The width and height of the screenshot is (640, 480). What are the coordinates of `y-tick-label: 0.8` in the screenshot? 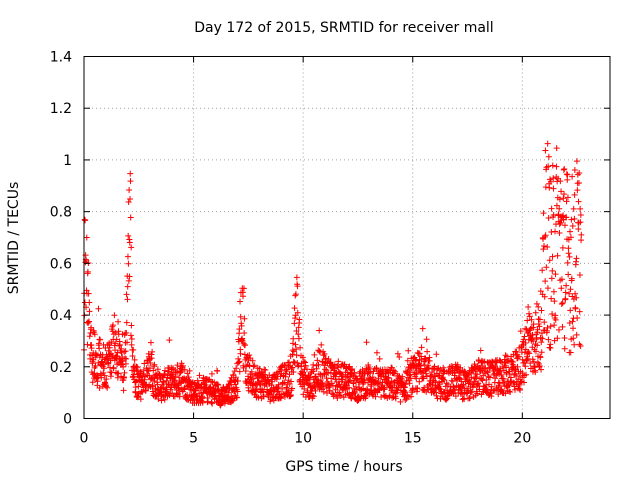 It's located at (61, 213).